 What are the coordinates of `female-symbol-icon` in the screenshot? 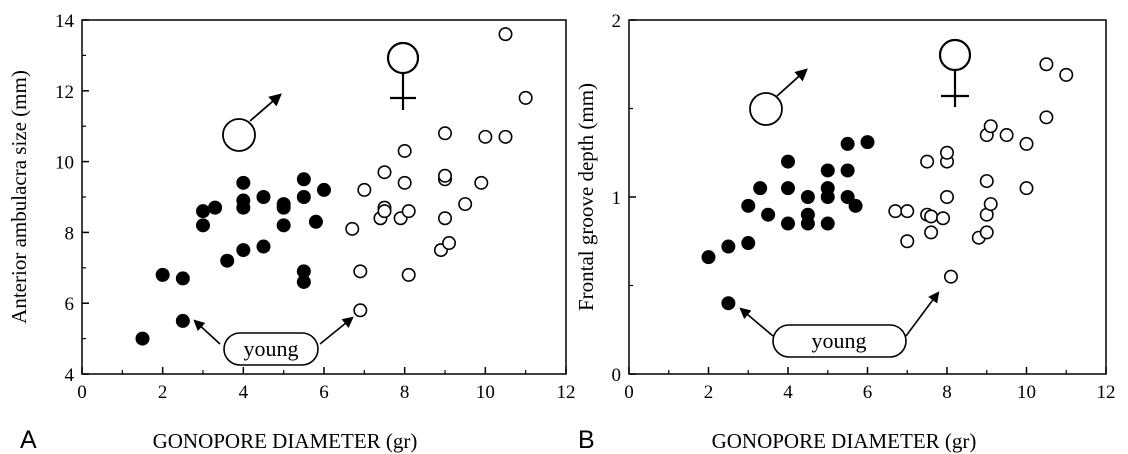 It's located at (403, 58).